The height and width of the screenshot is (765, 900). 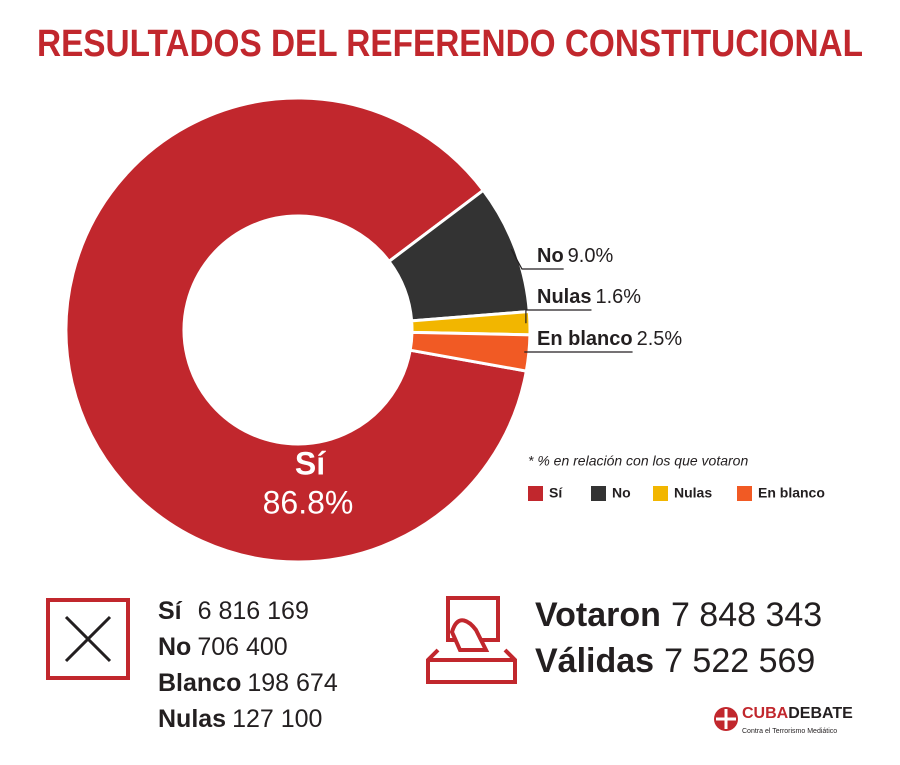 What do you see at coordinates (192, 719) in the screenshot?
I see `count-name: Nulas` at bounding box center [192, 719].